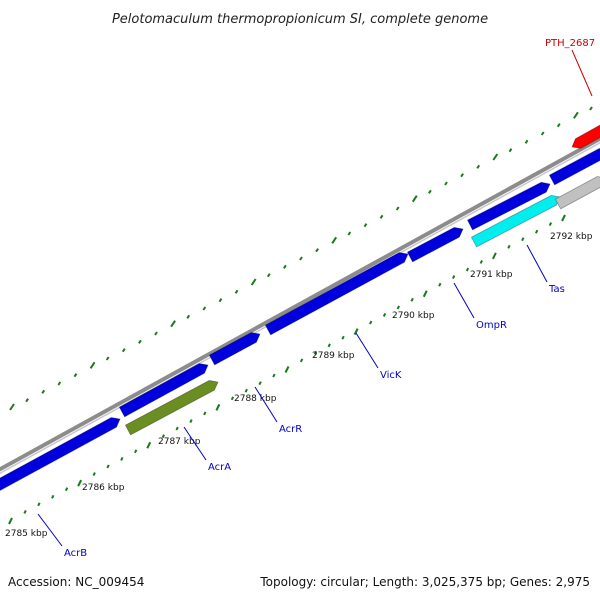 The height and width of the screenshot is (600, 600). Describe the element at coordinates (163, 390) in the screenshot. I see `gene-arrow-acra-fwd` at that location.